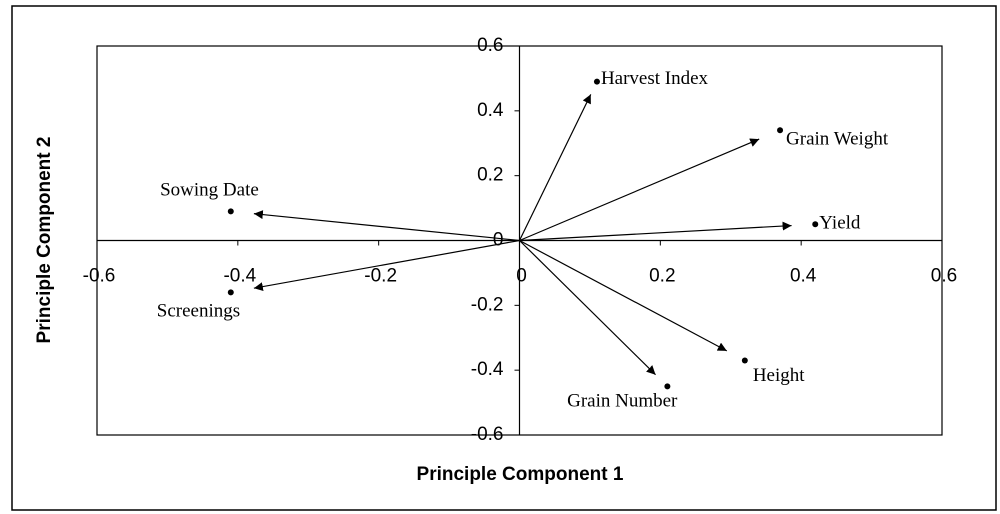  Describe the element at coordinates (490, 110) in the screenshot. I see `y-tick-label: 0.4` at that location.